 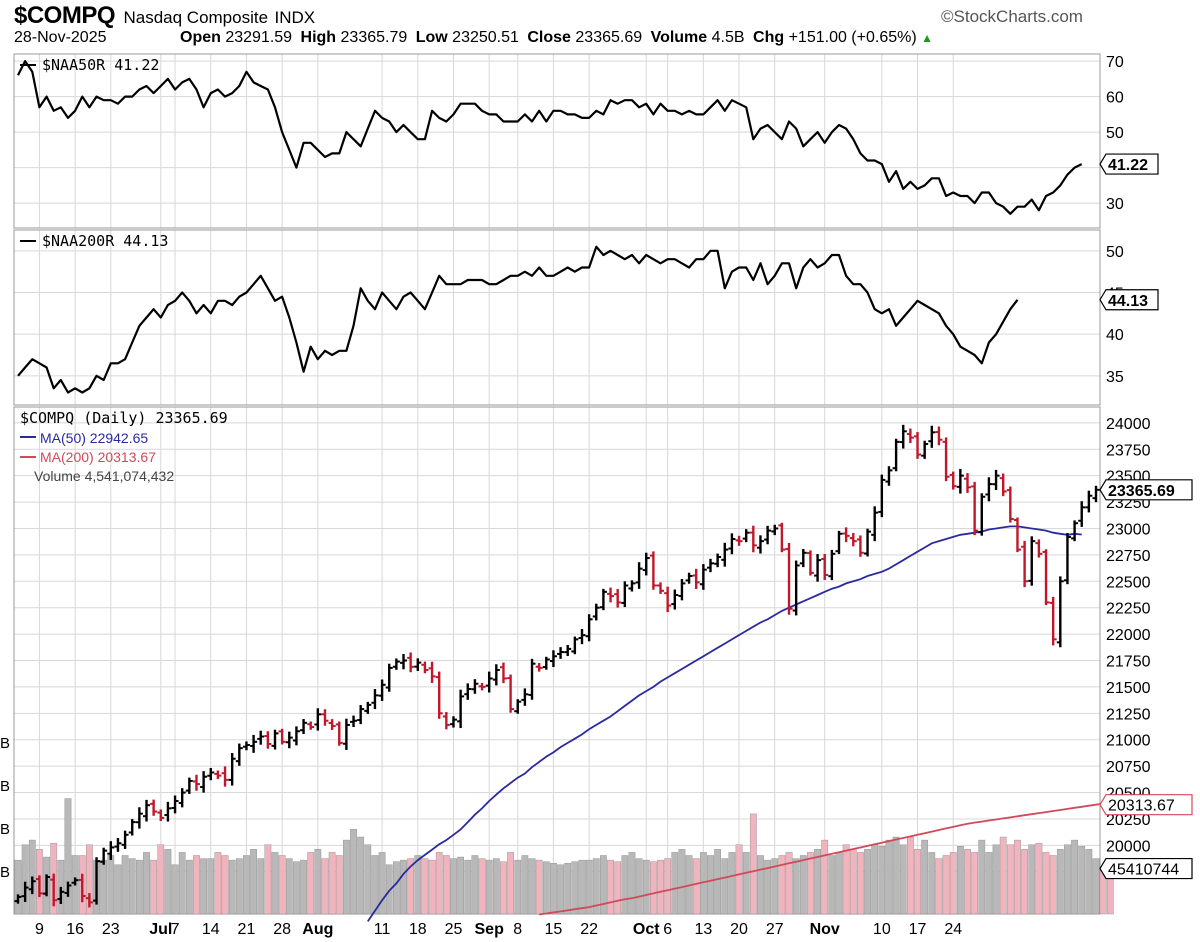 I want to click on volume-tag, so click(x=1146, y=868).